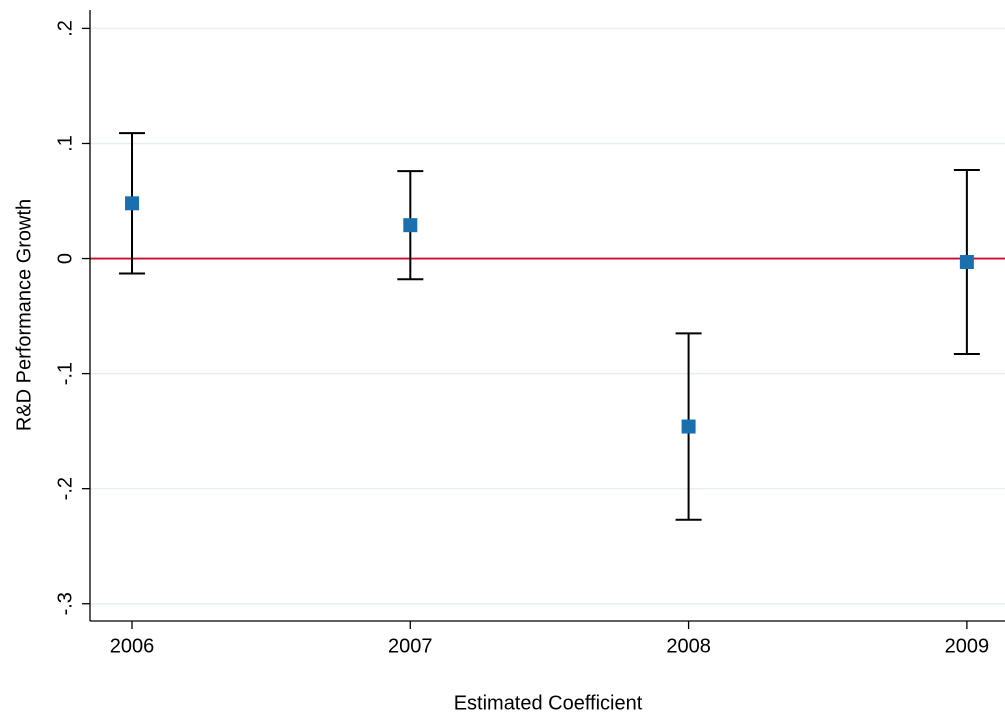 The image size is (1005, 719). I want to click on y-tick-label: -.1, so click(65, 373).